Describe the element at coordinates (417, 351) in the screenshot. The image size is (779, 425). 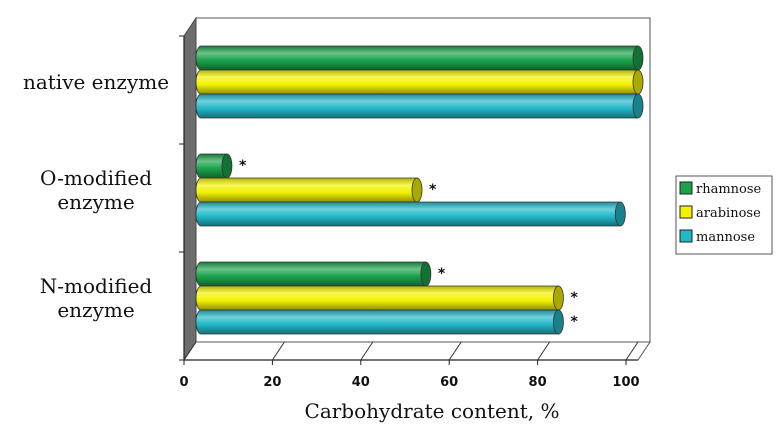
I see `floor` at that location.